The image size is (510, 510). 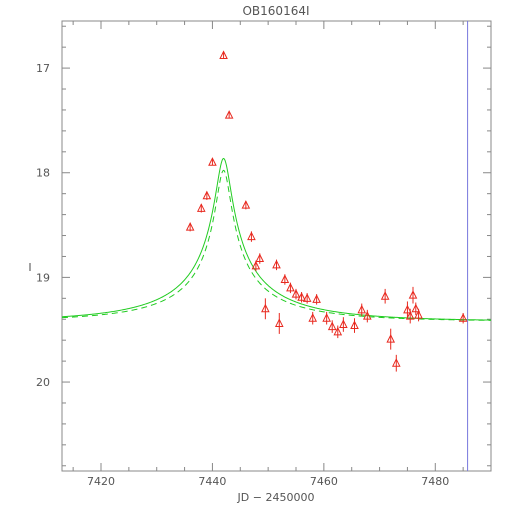 I want to click on x-tick-label: 7460, so click(x=324, y=481).